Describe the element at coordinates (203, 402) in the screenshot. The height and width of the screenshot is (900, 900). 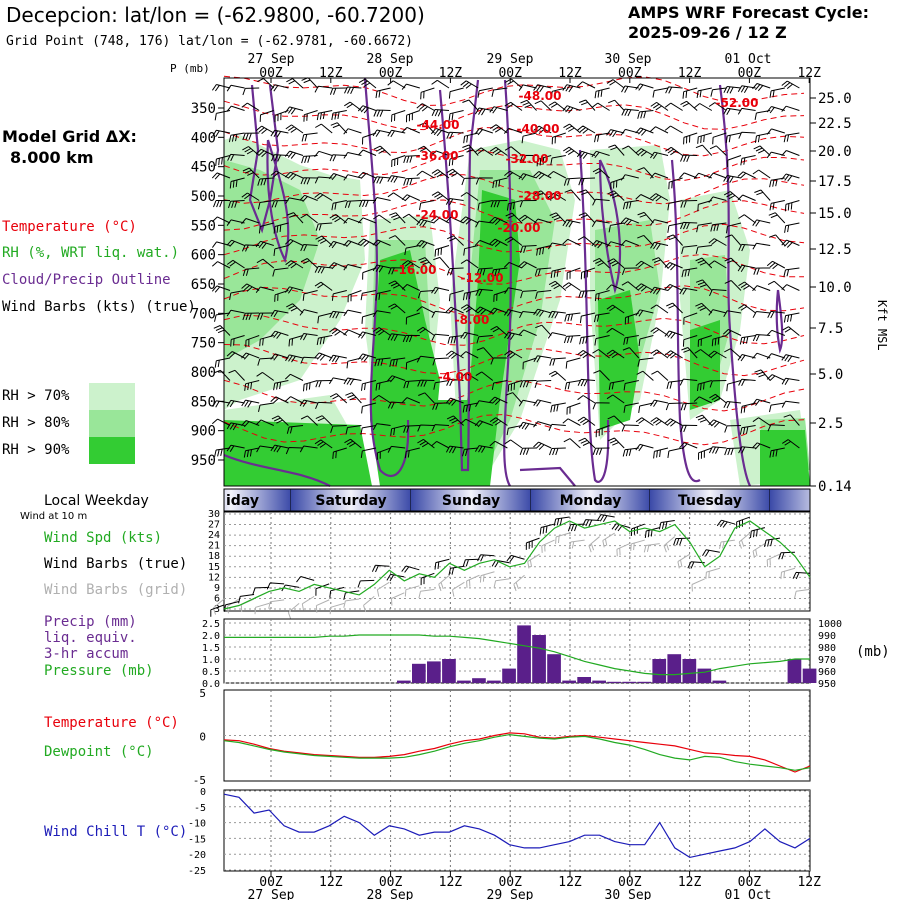
I see `pressure-tick-label: 850` at that location.